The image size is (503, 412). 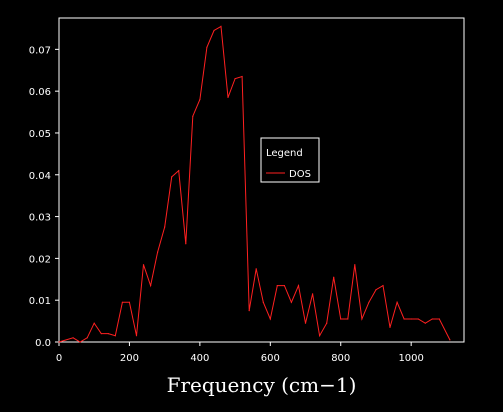 What do you see at coordinates (59, 358) in the screenshot?
I see `x-tick-label: 0` at bounding box center [59, 358].